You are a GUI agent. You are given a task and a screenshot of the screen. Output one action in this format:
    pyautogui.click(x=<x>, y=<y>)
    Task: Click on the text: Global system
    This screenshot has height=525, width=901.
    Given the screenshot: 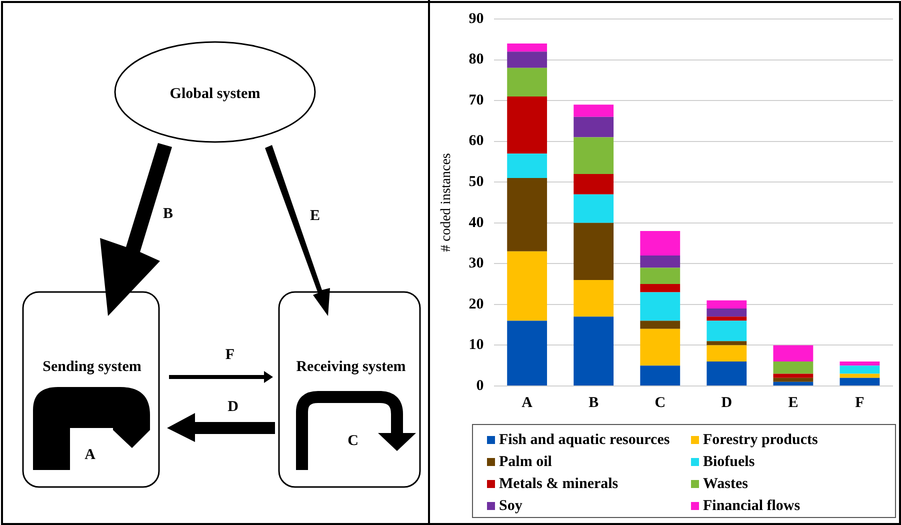 What is the action you would take?
    pyautogui.click(x=215, y=94)
    